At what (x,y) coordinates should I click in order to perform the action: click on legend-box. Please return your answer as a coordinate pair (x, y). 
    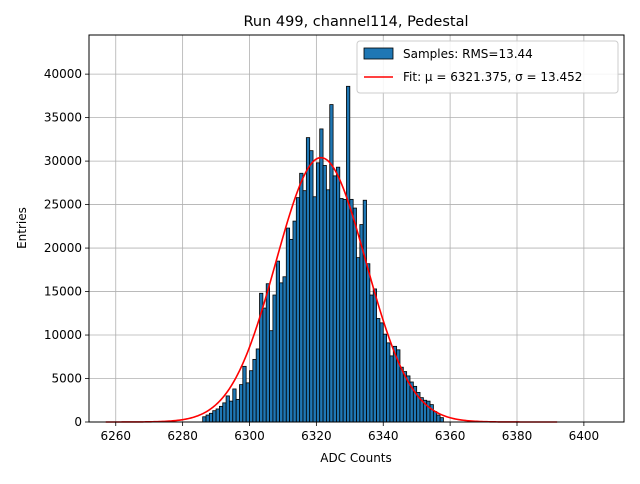
    Looking at the image, I should click on (487, 67).